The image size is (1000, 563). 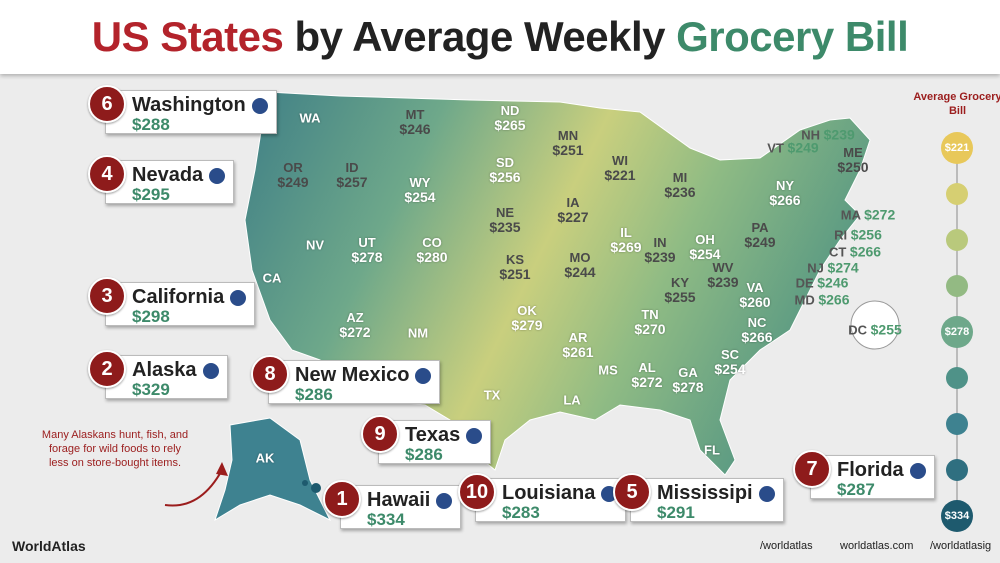 I want to click on state-abbr: WA, so click(x=310, y=118).